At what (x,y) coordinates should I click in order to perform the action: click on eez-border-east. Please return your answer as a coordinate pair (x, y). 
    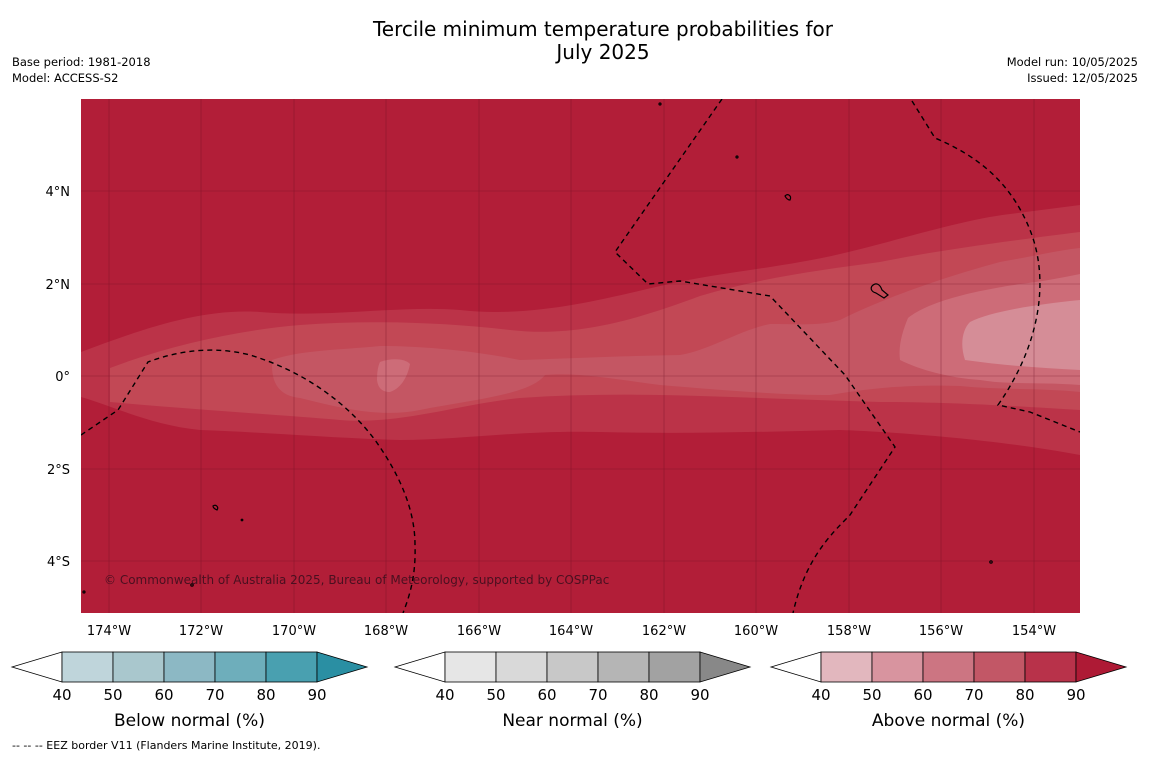
    Looking at the image, I should click on (995, 266).